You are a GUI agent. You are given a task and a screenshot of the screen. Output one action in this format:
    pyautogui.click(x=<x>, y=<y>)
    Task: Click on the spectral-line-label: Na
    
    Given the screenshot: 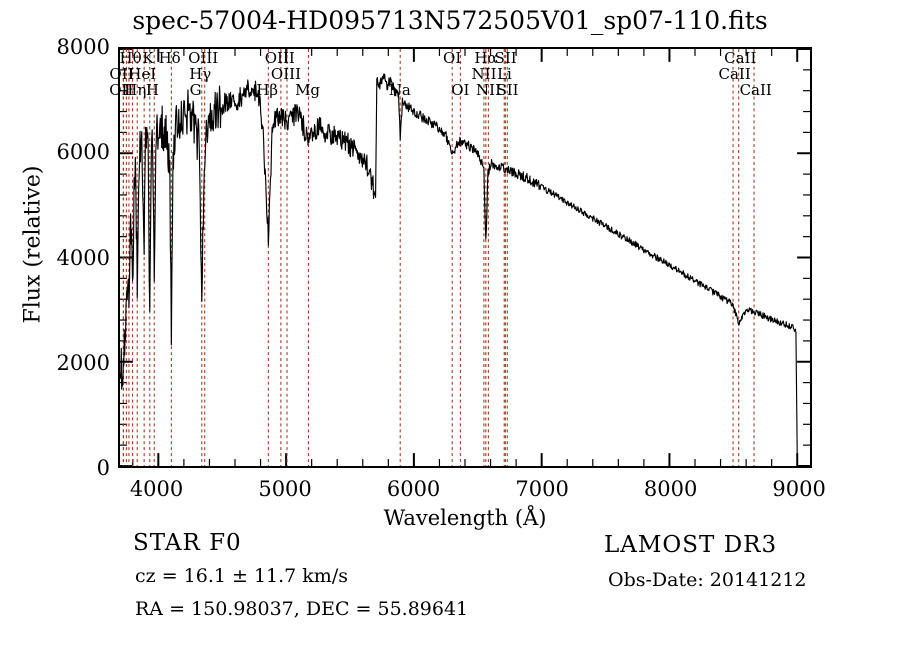 What is the action you would take?
    pyautogui.click(x=399, y=90)
    